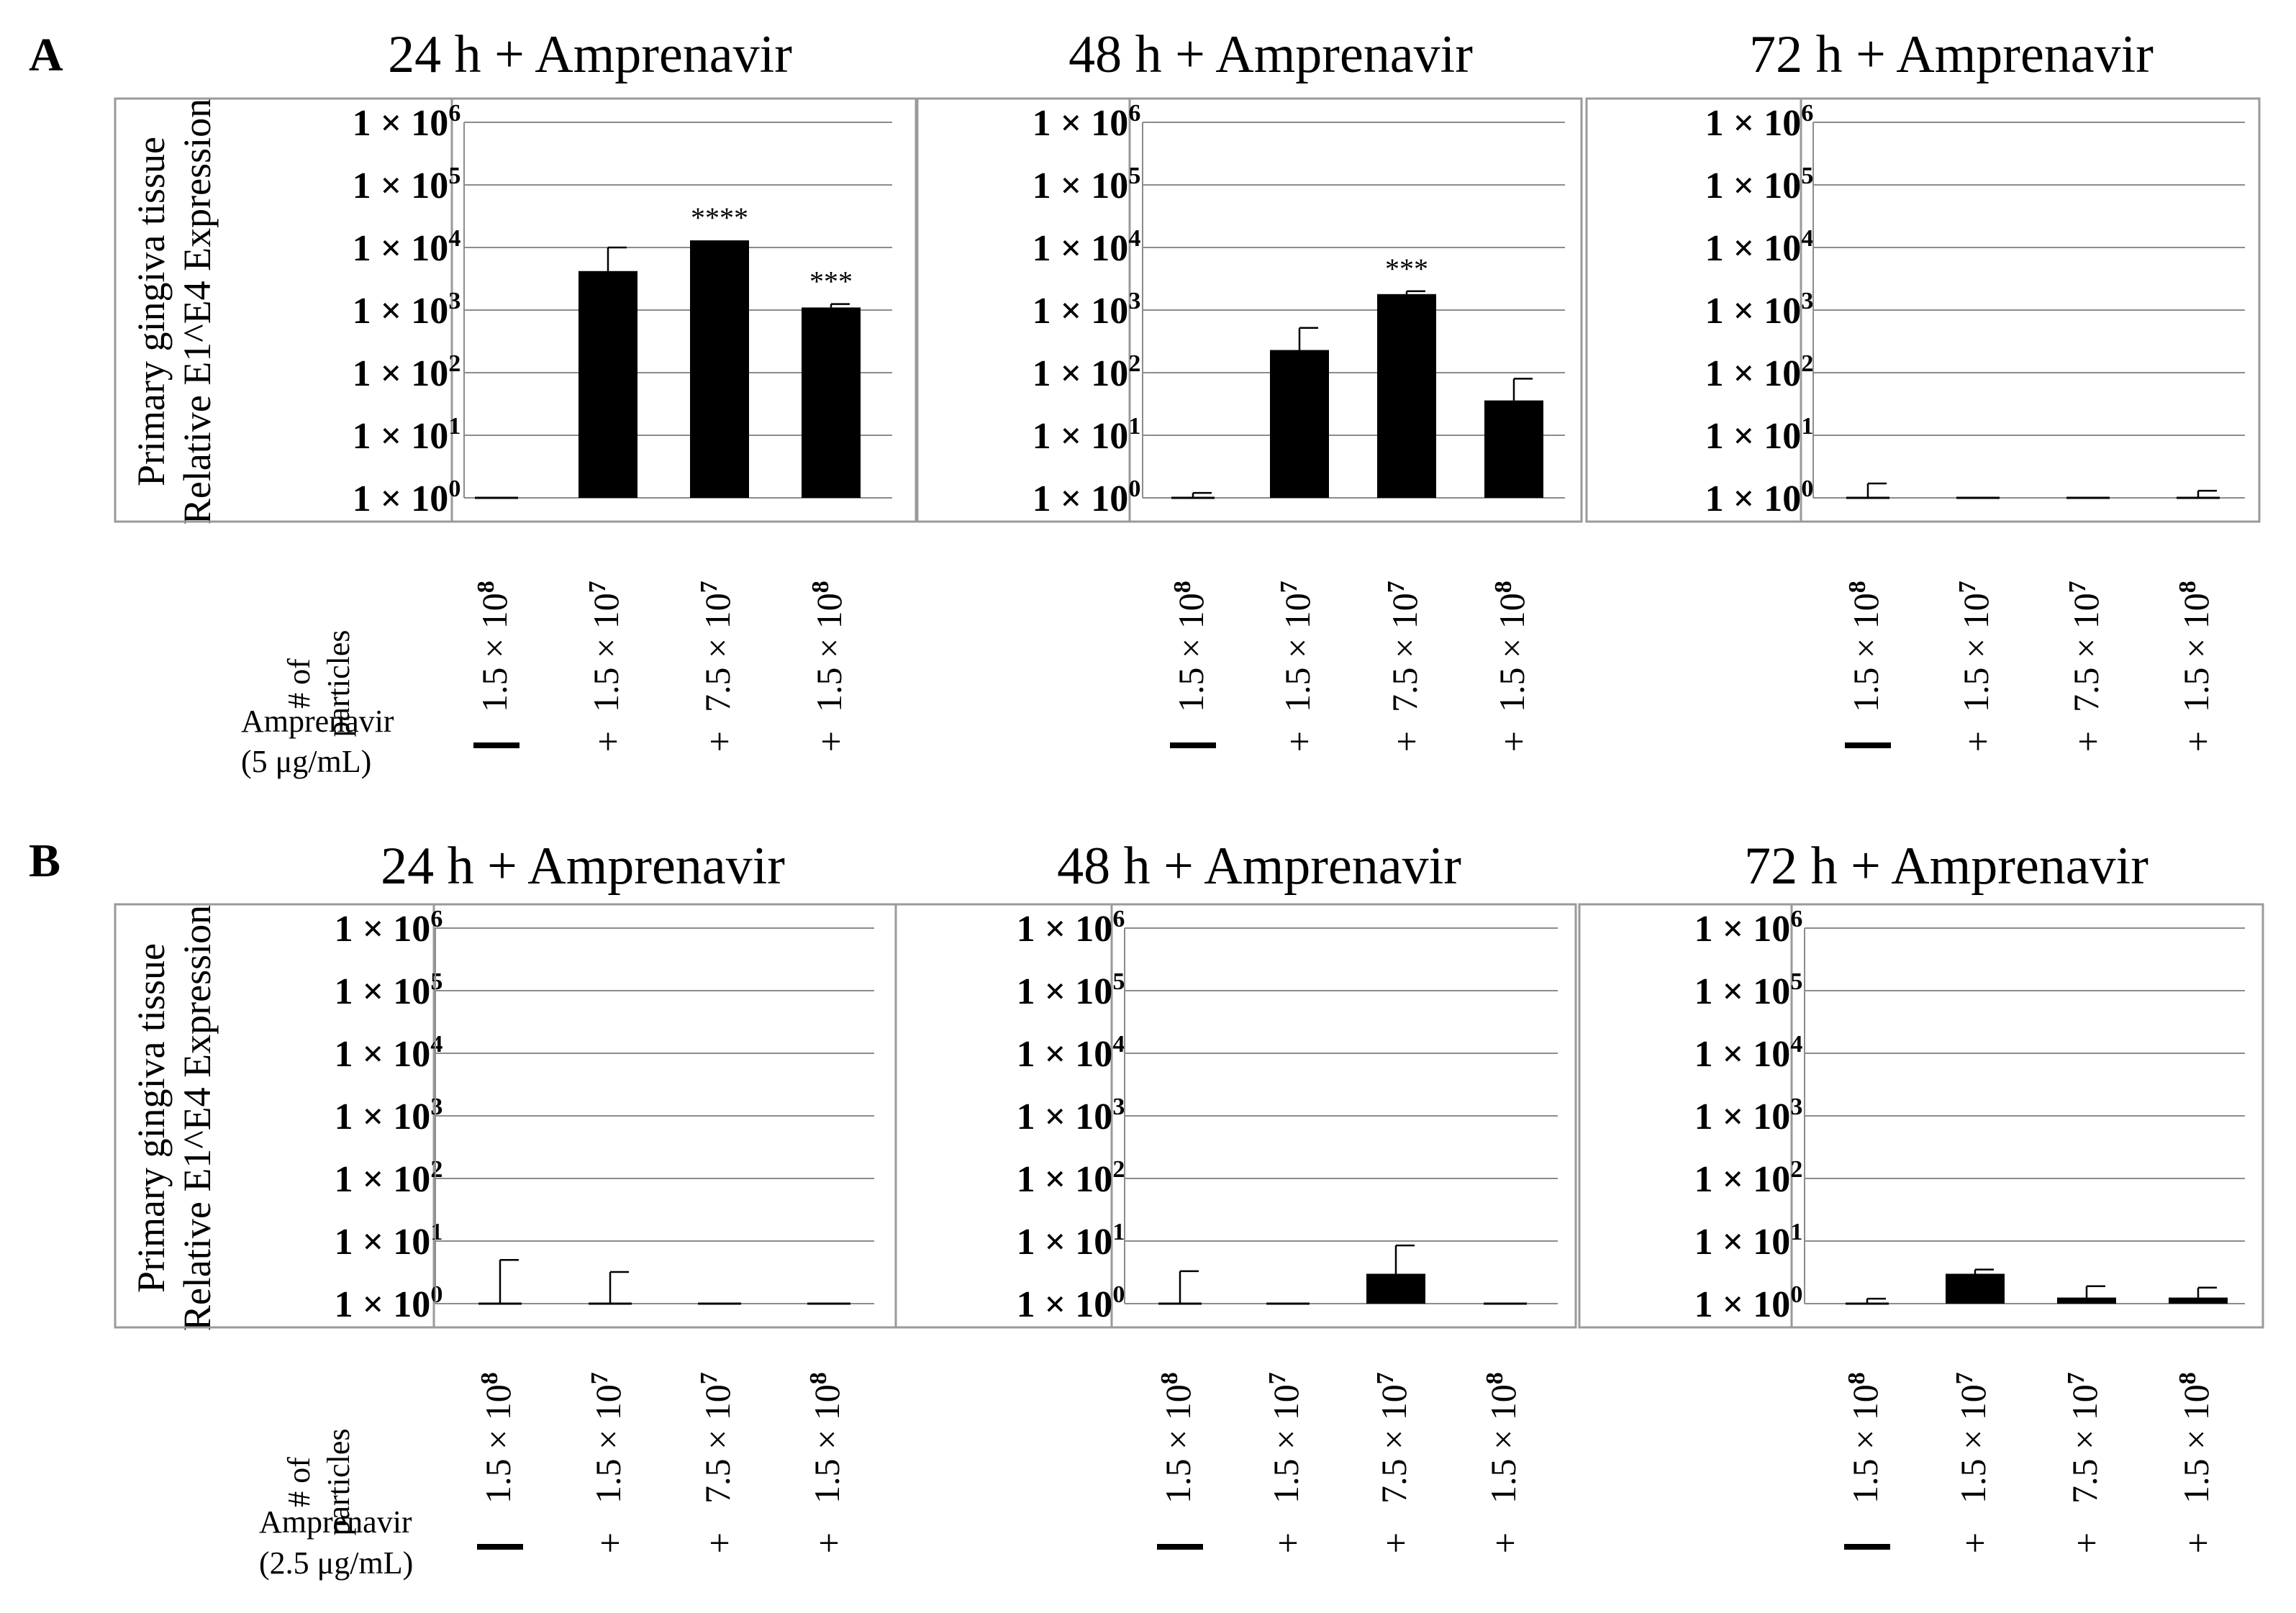 The width and height of the screenshot is (2296, 1613). Describe the element at coordinates (306, 762) in the screenshot. I see `amprenavir-label-line2: (5 μg/mL)` at that location.